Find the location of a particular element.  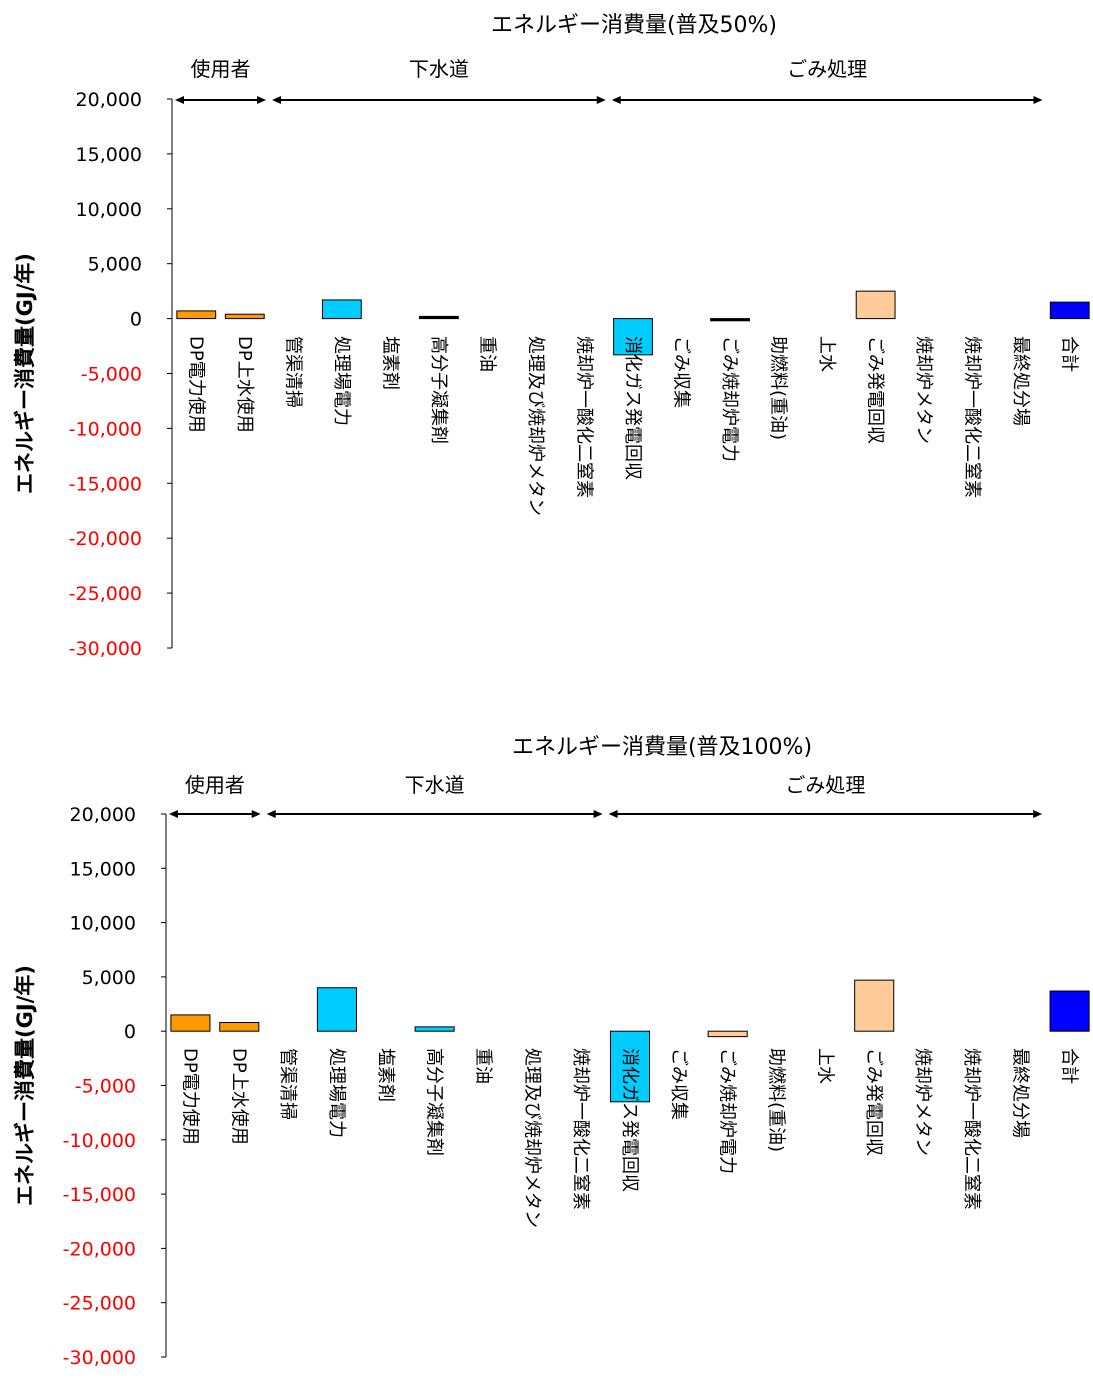

category-label: 処理場電力 is located at coordinates (336, 1093).